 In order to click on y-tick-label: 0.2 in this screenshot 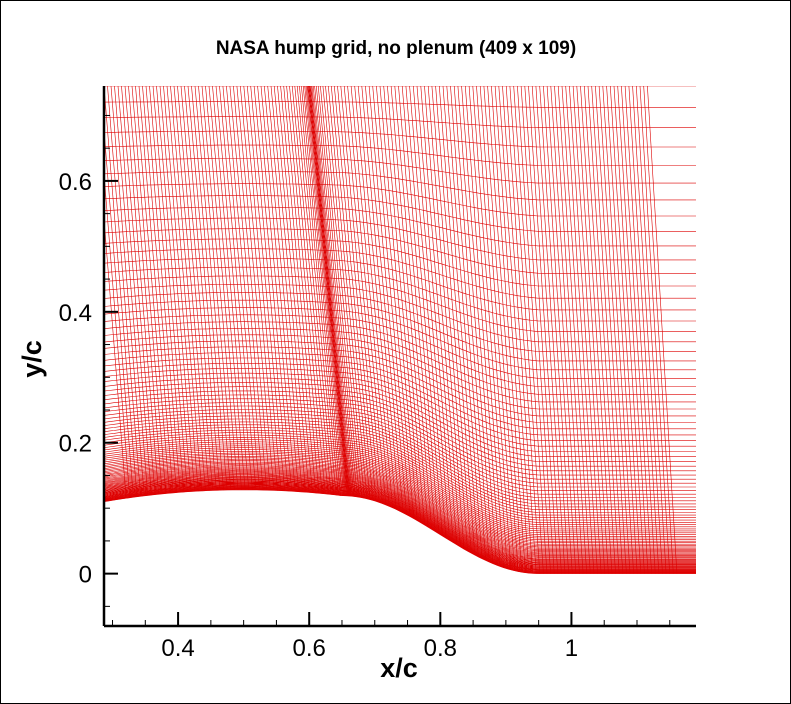, I will do `click(75, 444)`.